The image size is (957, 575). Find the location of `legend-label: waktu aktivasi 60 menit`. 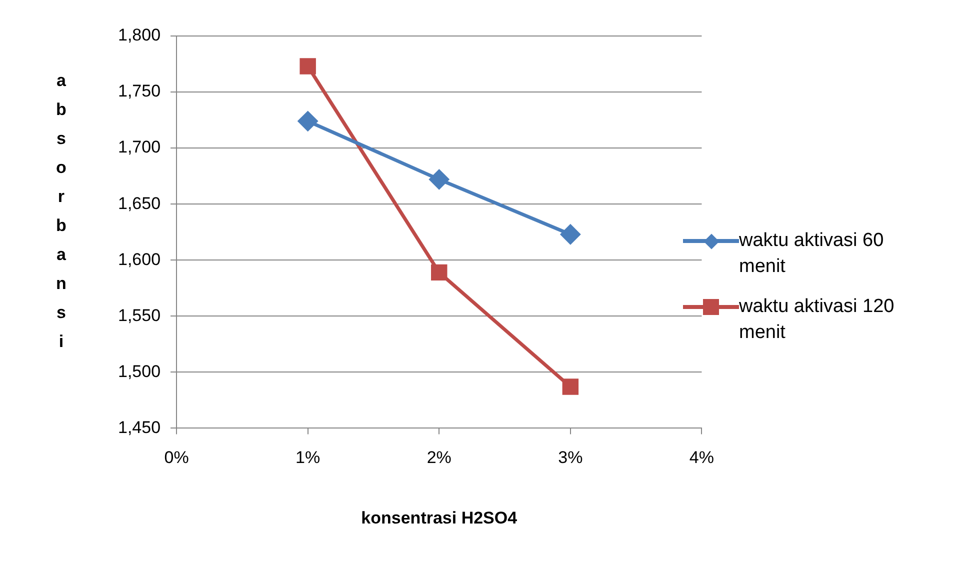

legend-label: waktu aktivasi 60 menit is located at coordinates (812, 254).